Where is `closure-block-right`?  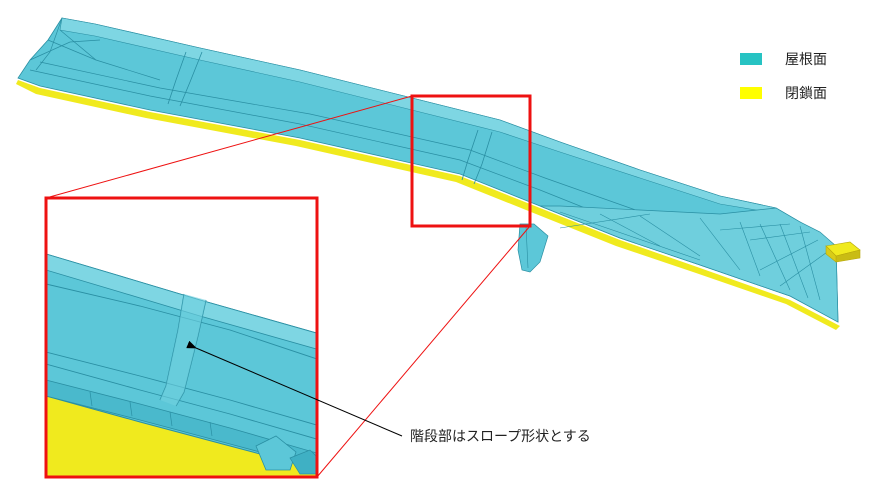
closure-block-right is located at coordinates (843, 252).